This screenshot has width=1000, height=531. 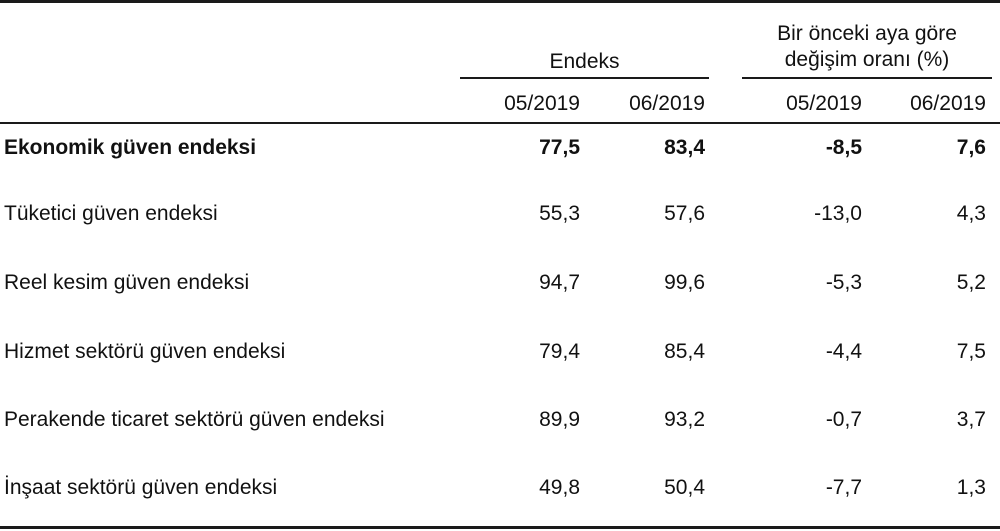 What do you see at coordinates (542, 103) in the screenshot?
I see `col-header-index-05-2019: 05/2019` at bounding box center [542, 103].